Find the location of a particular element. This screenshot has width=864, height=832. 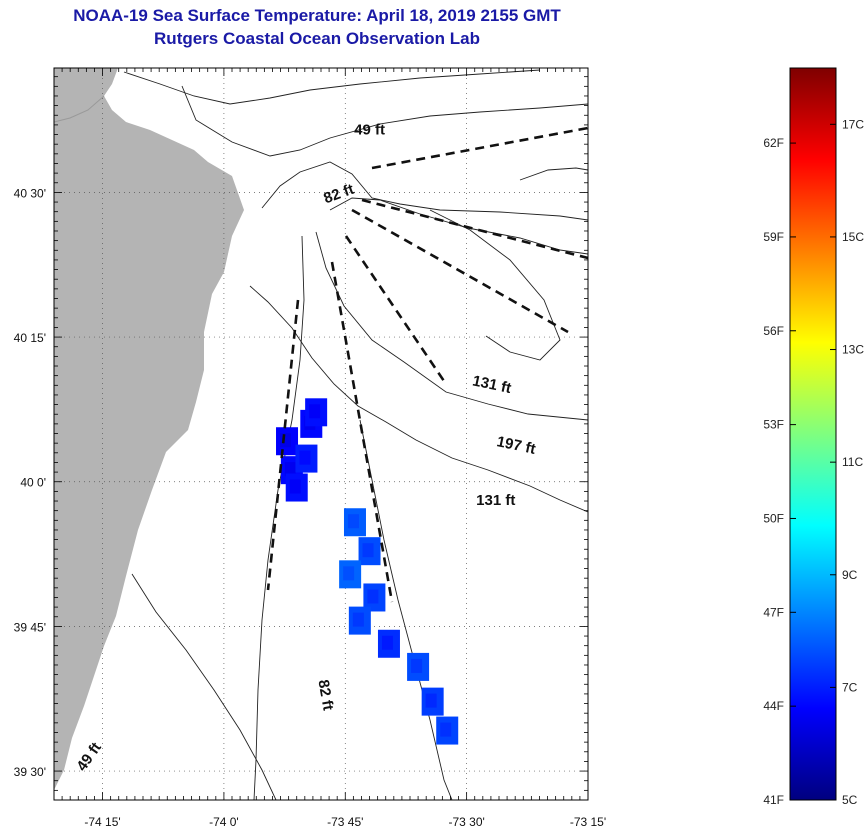

colorbar-c-label: 7C is located at coordinates (850, 687).